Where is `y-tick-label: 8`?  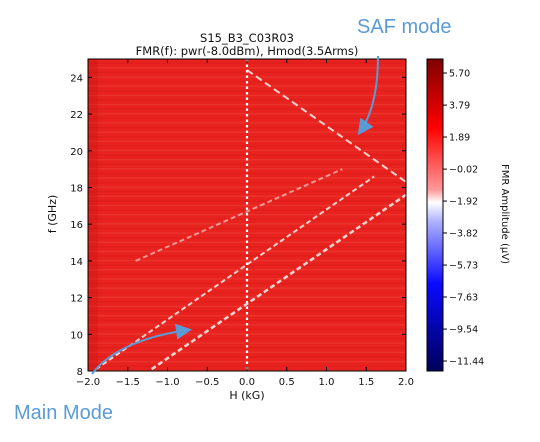
y-tick-label: 8 is located at coordinates (80, 372).